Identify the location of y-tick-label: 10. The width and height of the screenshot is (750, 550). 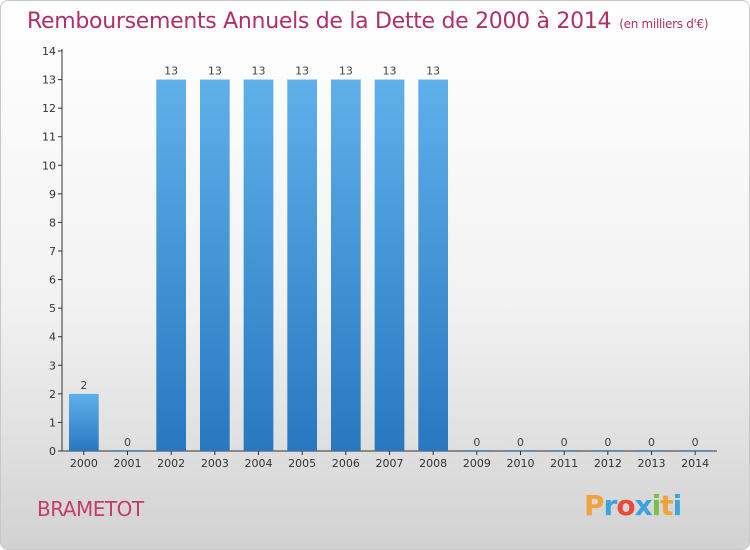
(49, 165).